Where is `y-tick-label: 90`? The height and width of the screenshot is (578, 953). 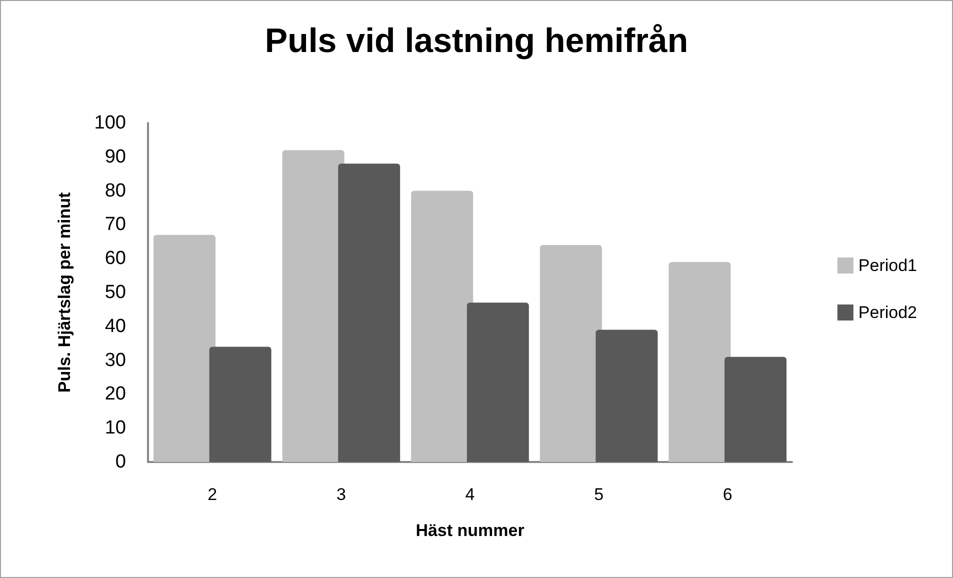 y-tick-label: 90 is located at coordinates (115, 157).